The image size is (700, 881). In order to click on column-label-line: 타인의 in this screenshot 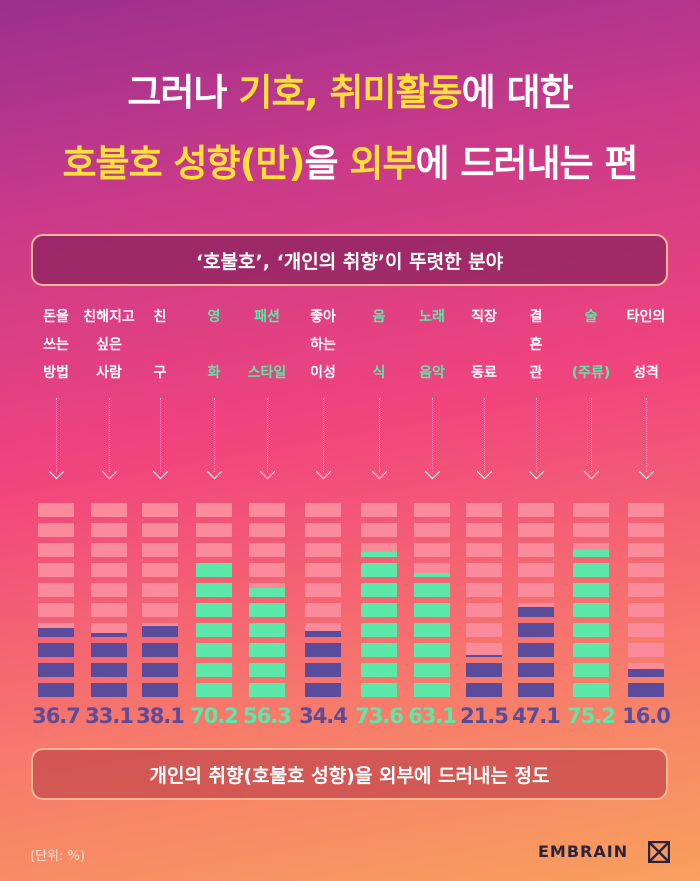, I will do `click(646, 317)`.